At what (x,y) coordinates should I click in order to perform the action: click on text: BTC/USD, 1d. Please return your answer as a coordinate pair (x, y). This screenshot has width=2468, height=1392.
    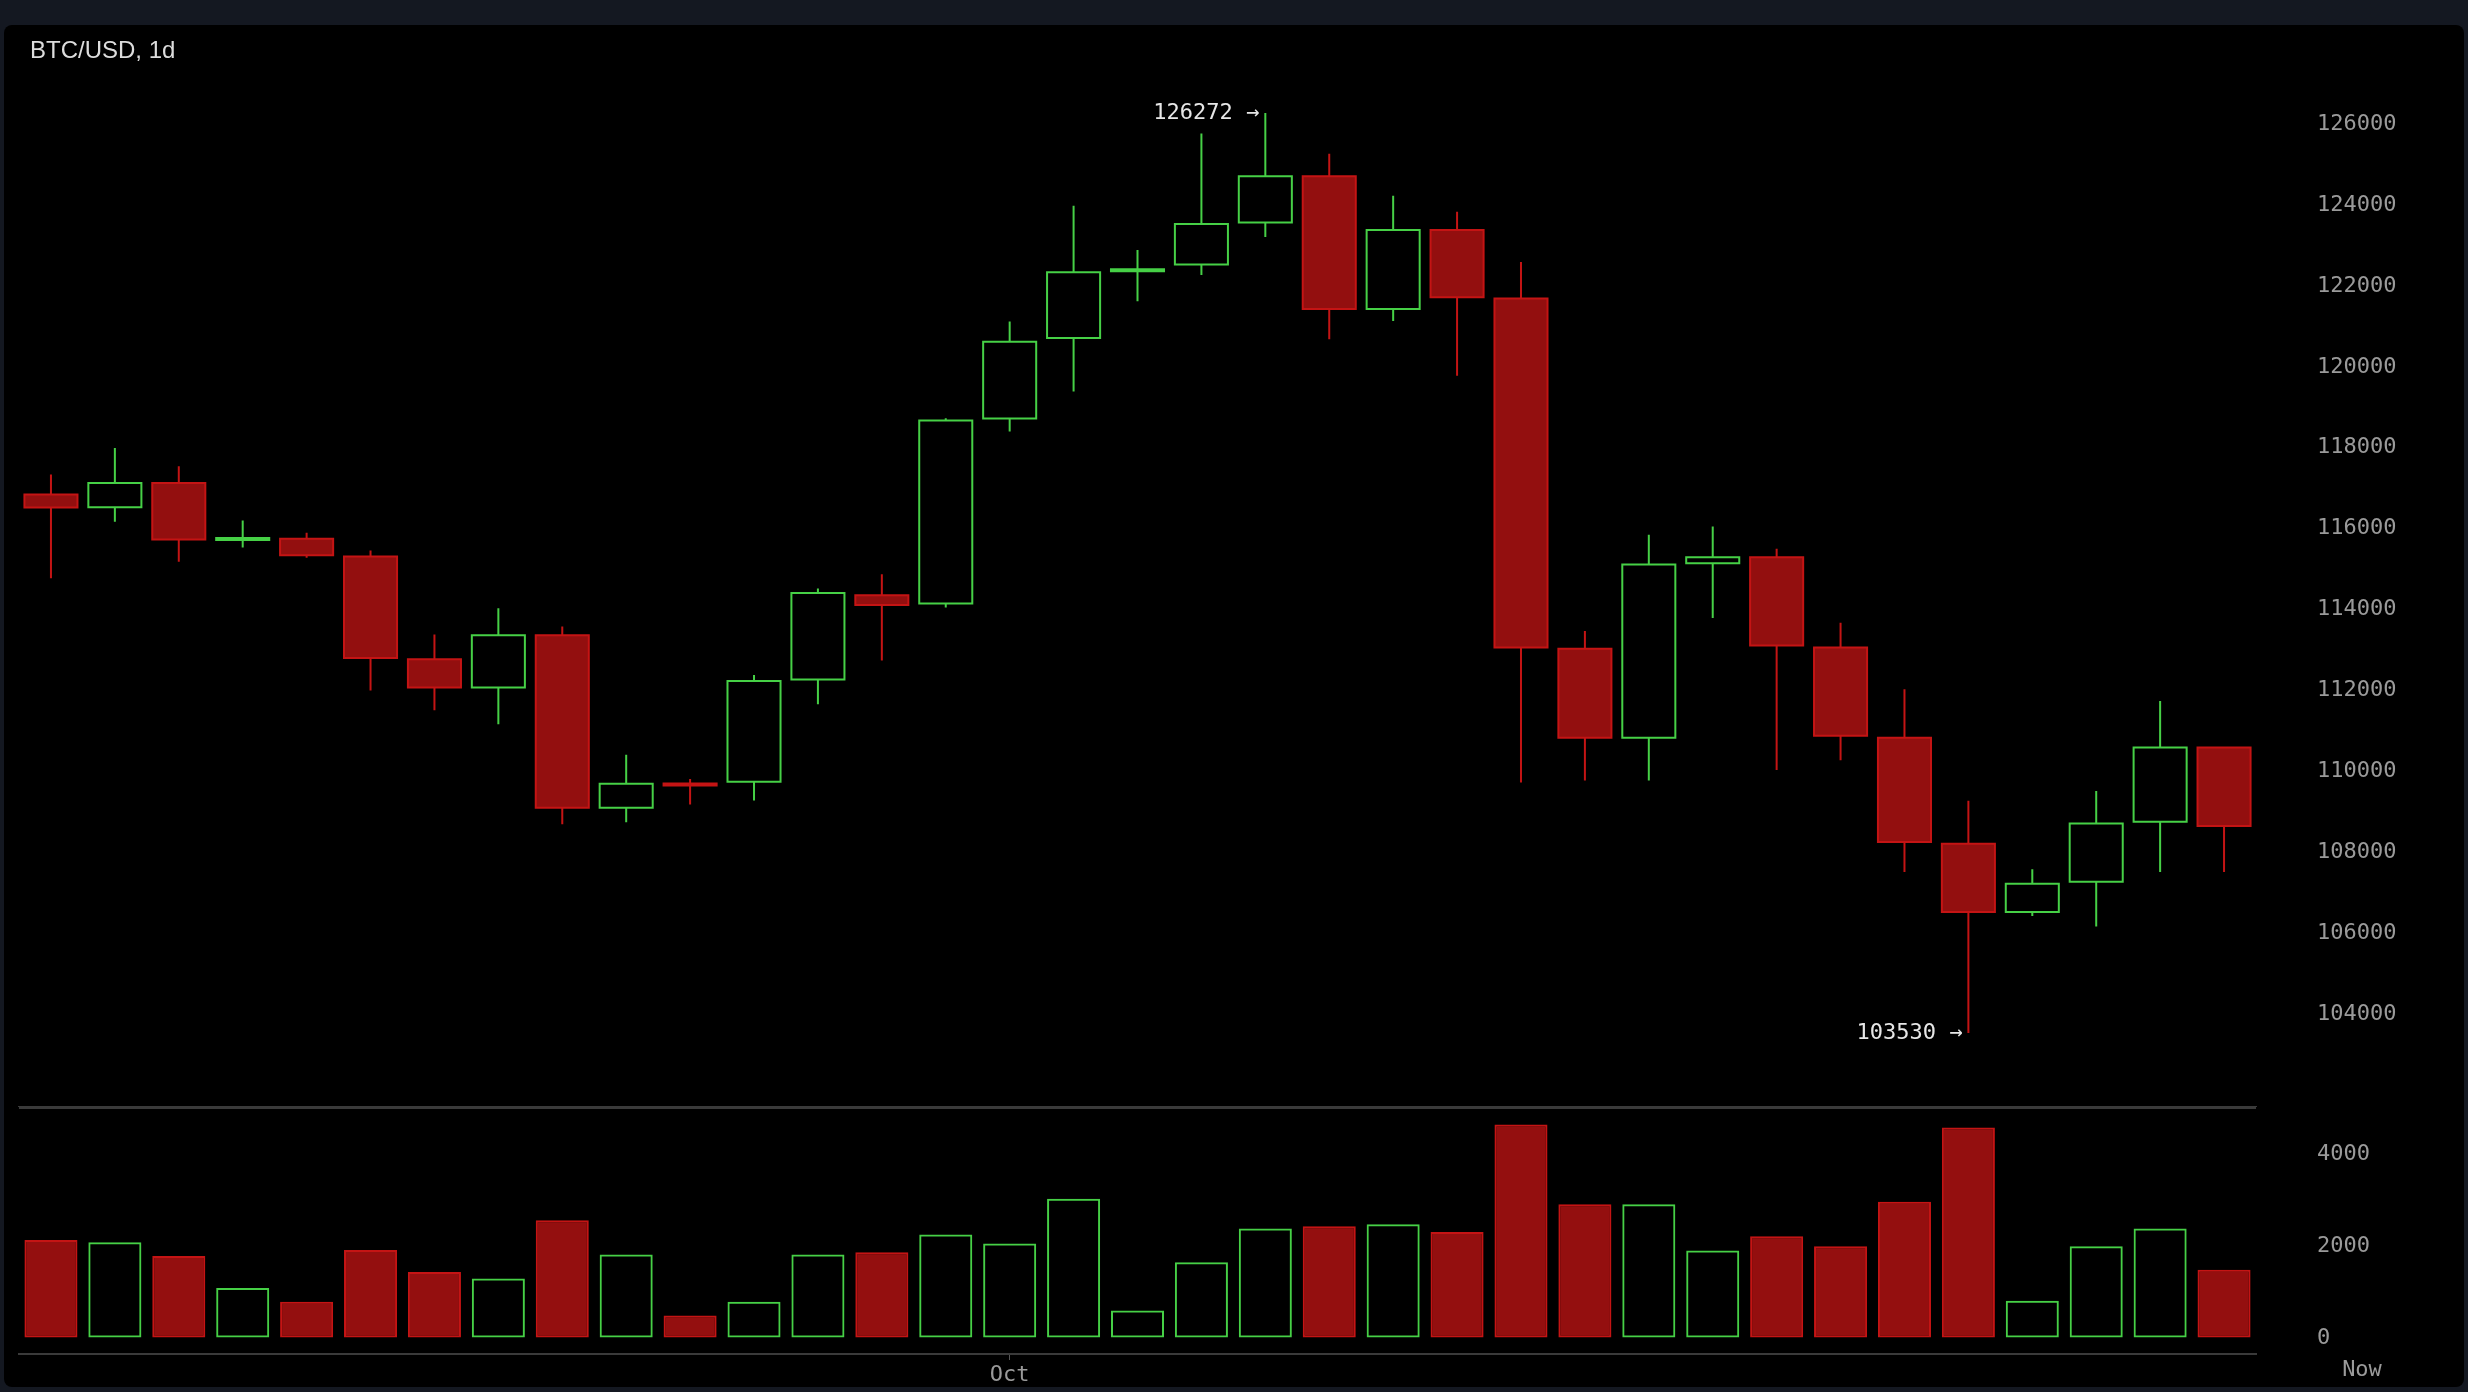
    Looking at the image, I should click on (103, 49).